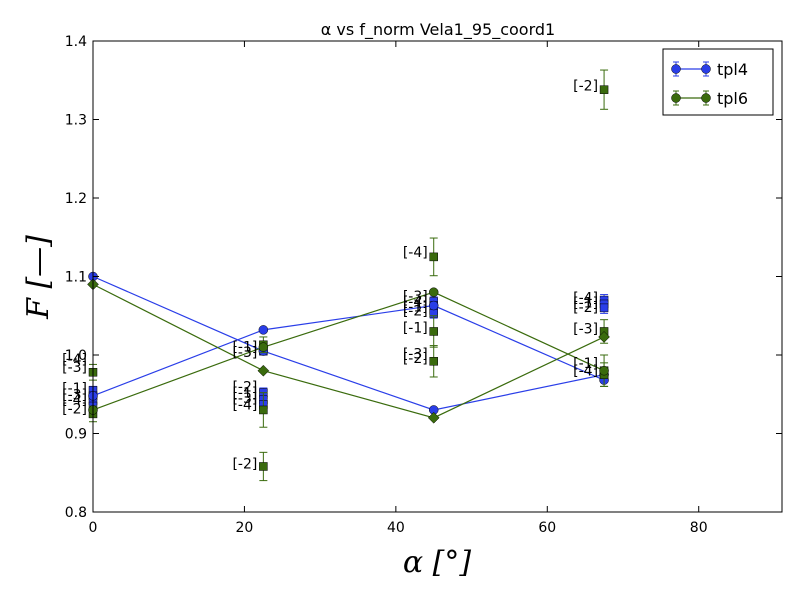 This screenshot has width=800, height=600. I want to click on tpl4-square-point, so click(604, 308).